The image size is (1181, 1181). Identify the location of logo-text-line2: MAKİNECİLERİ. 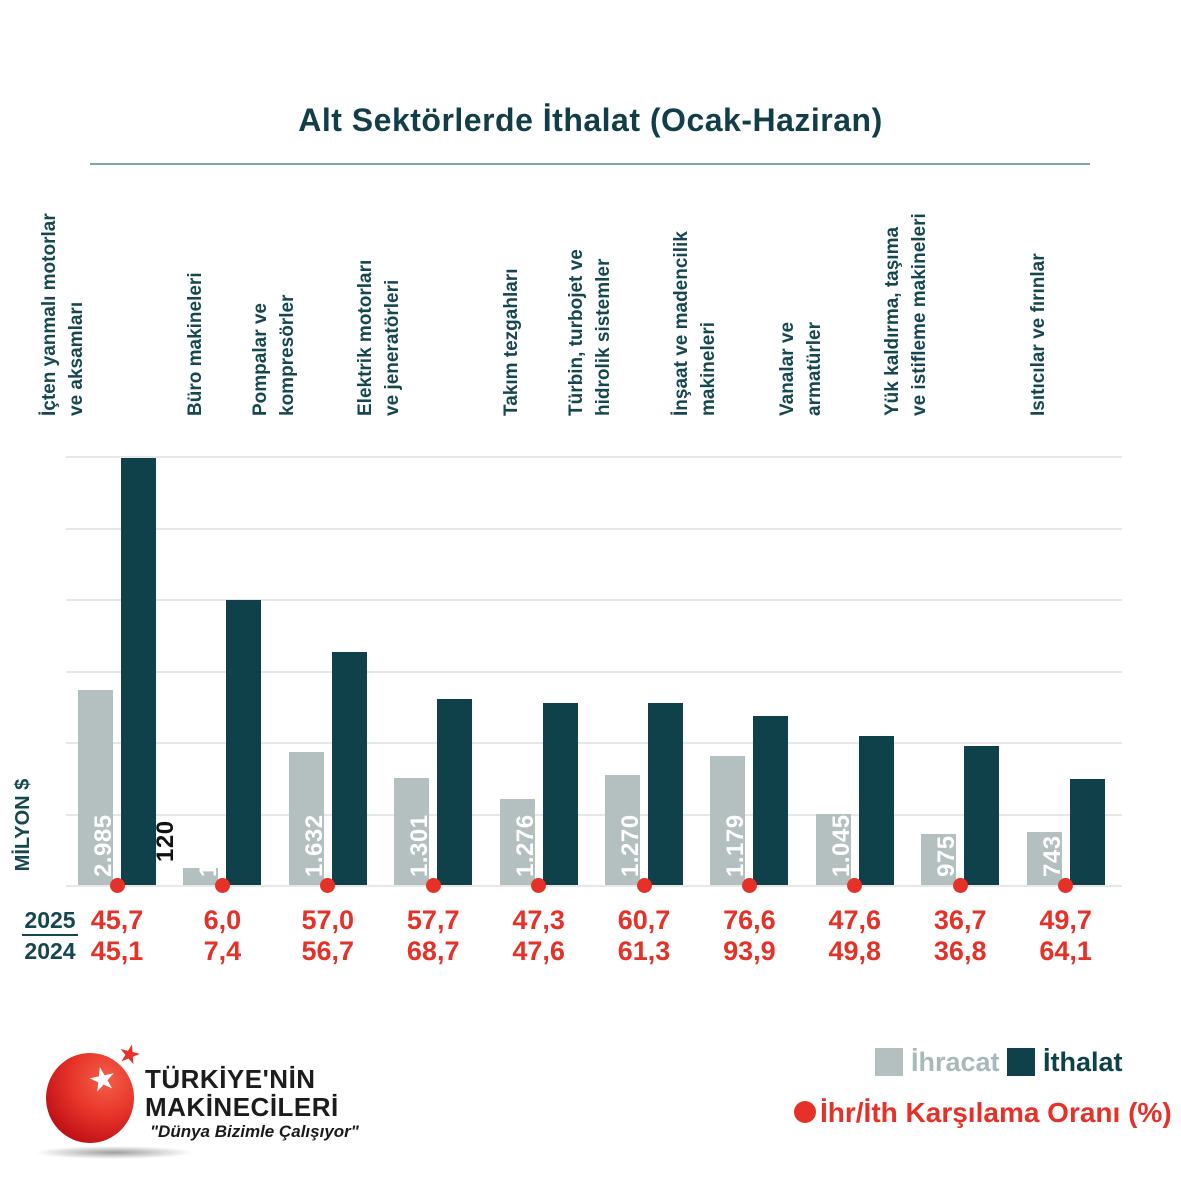
(242, 1107).